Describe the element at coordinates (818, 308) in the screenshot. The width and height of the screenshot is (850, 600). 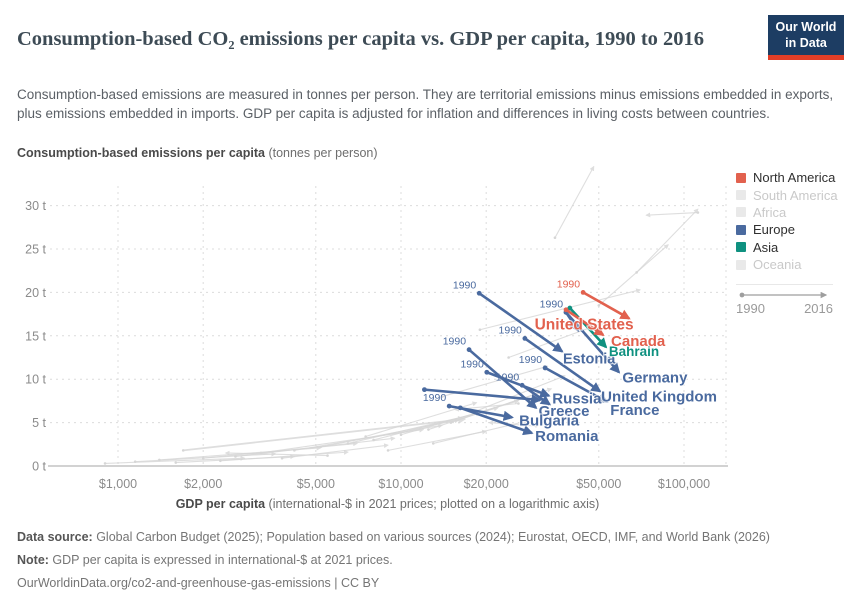
I see `timeline-end-year: 2016` at that location.